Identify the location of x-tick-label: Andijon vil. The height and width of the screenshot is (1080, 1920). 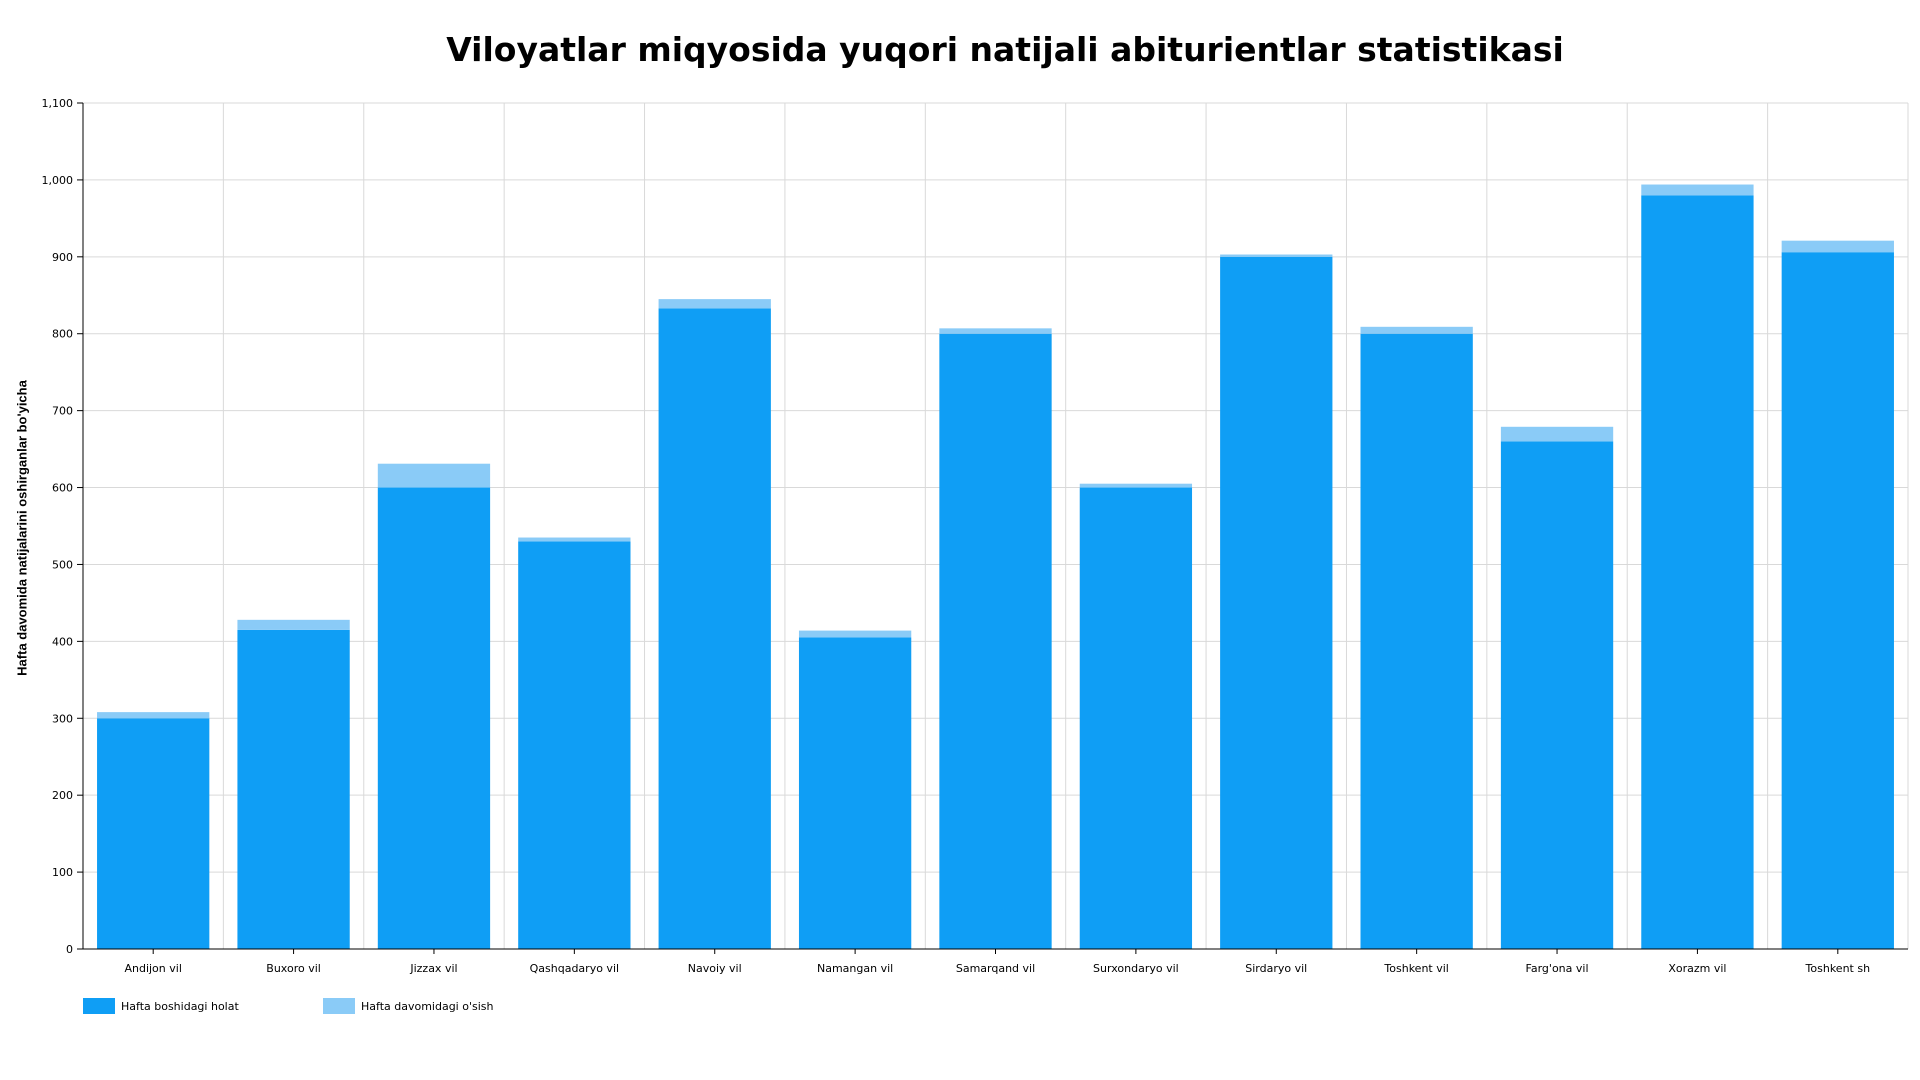
(152, 968).